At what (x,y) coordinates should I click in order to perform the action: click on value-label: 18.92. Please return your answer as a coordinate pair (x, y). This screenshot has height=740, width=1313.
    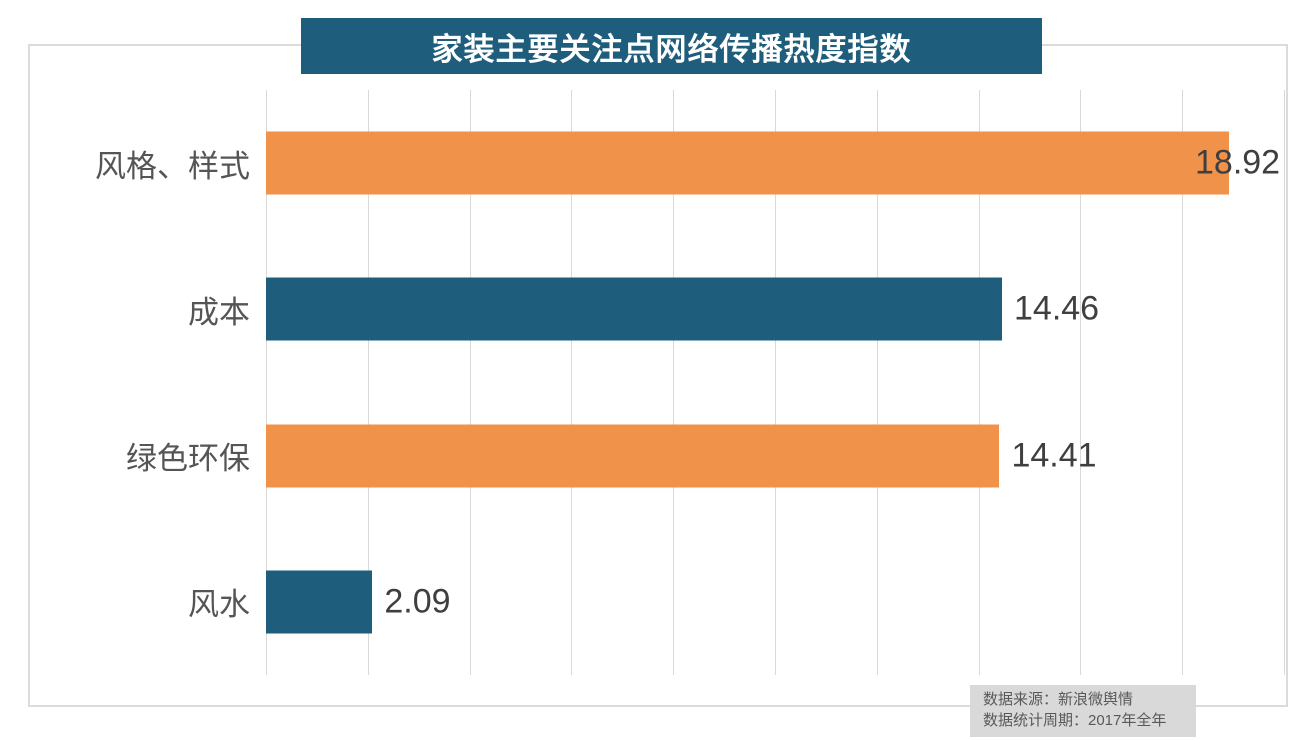
    Looking at the image, I should click on (1238, 162).